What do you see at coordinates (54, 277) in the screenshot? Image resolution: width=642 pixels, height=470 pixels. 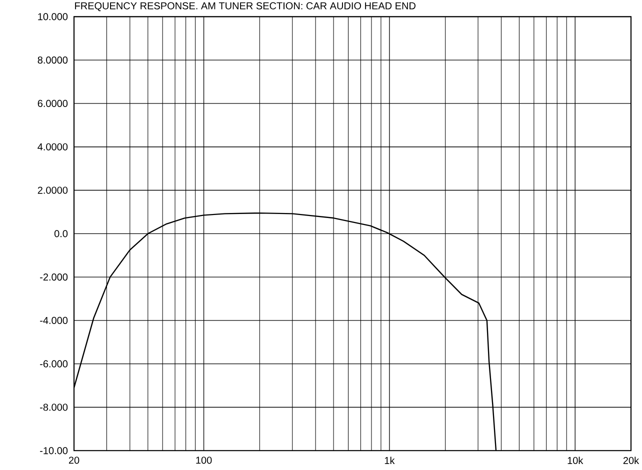 I see `y-tick-label: -2.000` at bounding box center [54, 277].